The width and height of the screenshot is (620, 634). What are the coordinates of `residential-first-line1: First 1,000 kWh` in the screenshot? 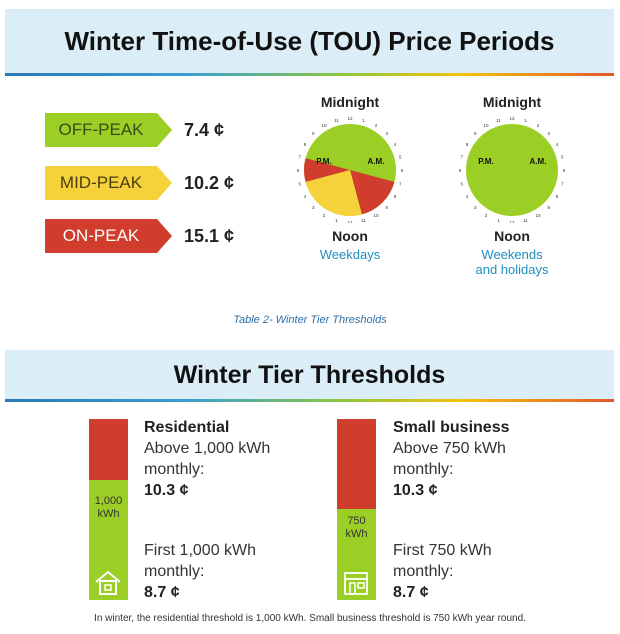 It's located at (200, 550).